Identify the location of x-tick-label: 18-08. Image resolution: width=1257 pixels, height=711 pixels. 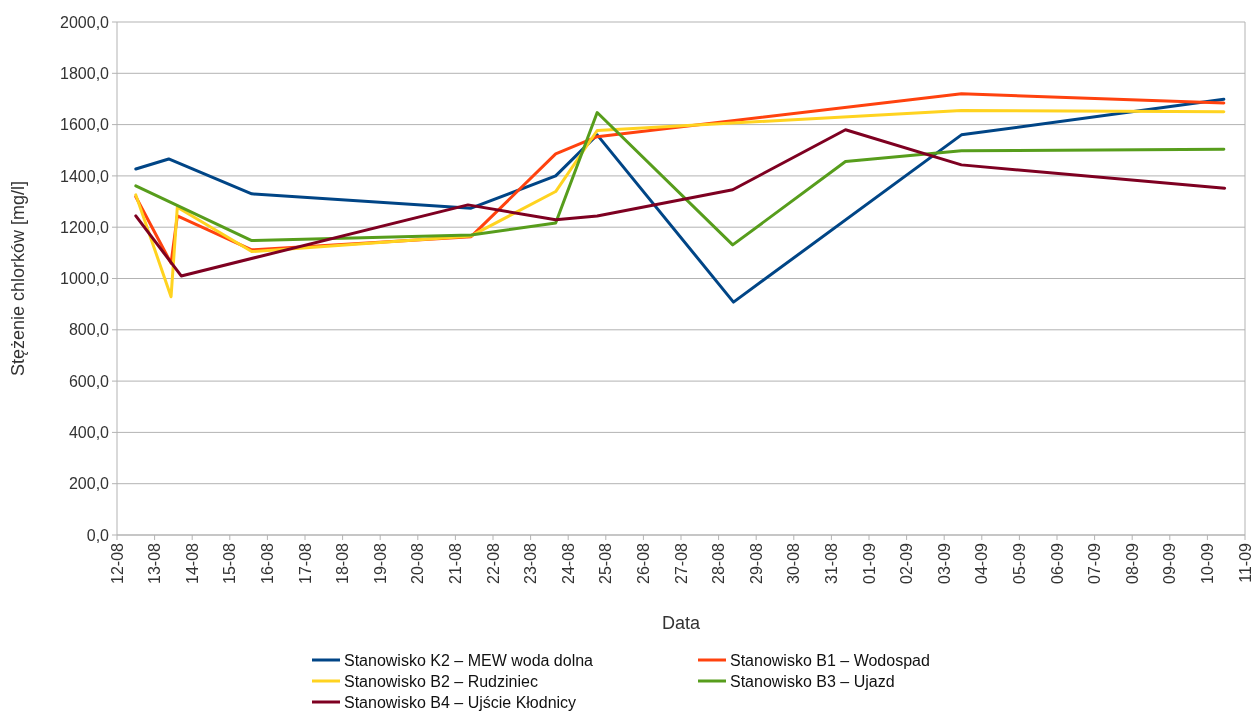
(343, 563).